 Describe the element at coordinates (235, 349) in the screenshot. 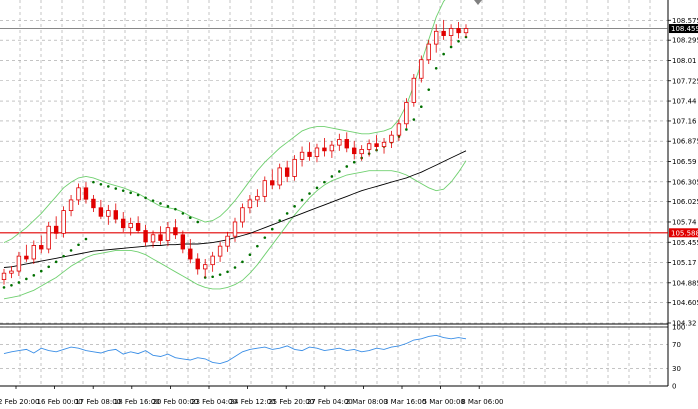

I see `oscillator-line` at that location.